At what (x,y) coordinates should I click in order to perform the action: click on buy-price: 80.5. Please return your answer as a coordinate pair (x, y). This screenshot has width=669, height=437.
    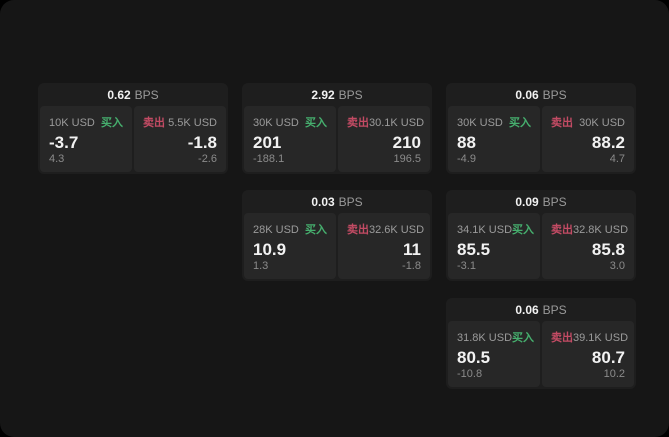
    Looking at the image, I should click on (474, 357).